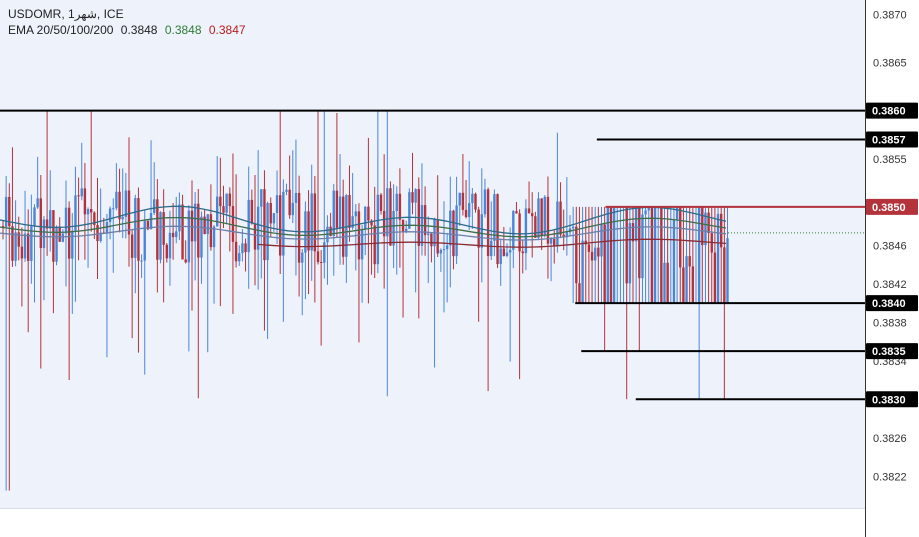  I want to click on level-badge-0.3840, so click(892, 303).